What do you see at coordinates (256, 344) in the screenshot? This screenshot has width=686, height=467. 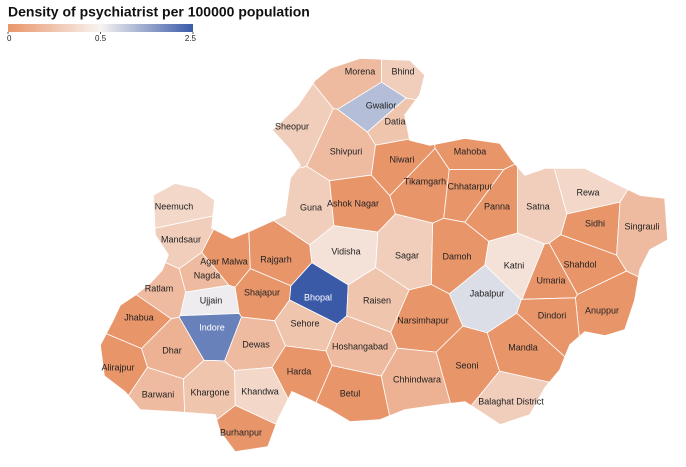 I see `district-label: Dewas` at bounding box center [256, 344].